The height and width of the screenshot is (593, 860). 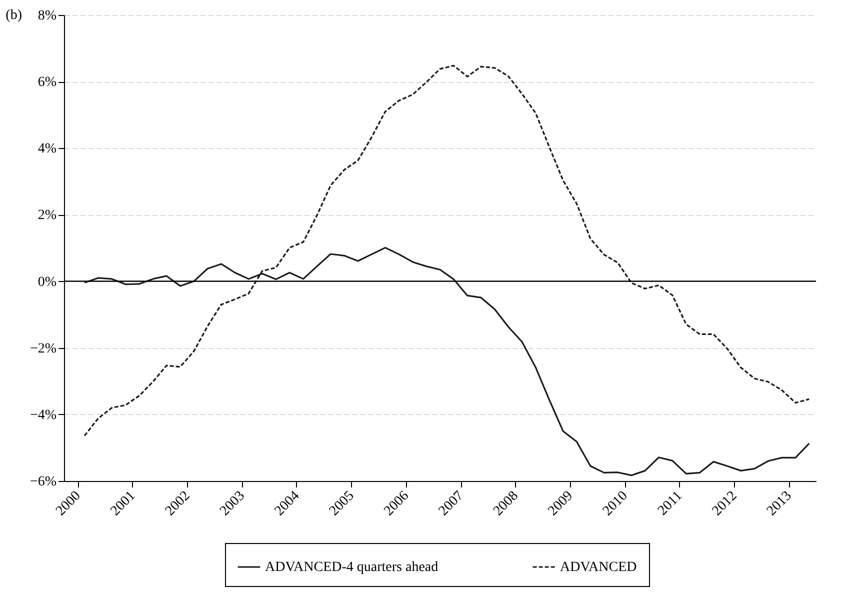 What do you see at coordinates (47, 82) in the screenshot?
I see `y-tick-label: 6%` at bounding box center [47, 82].